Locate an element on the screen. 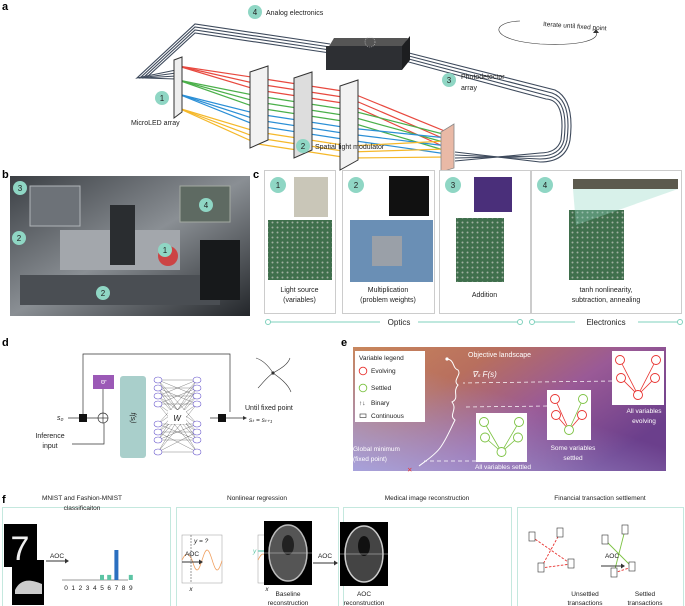 The height and width of the screenshot is (606, 685). cable is located at coordinates (353, 97).